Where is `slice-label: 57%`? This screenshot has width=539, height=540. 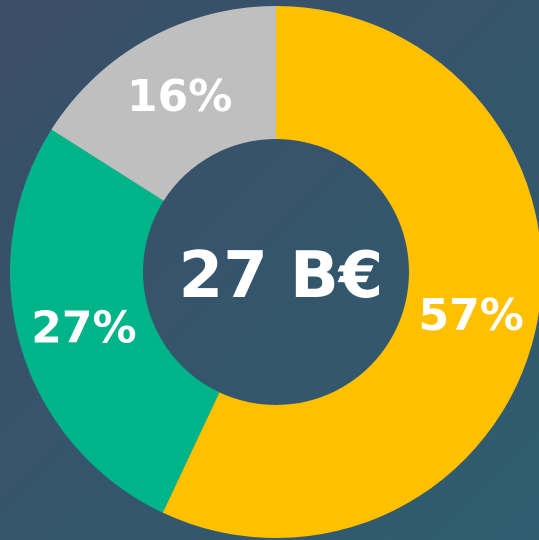 slice-label: 57% is located at coordinates (471, 315).